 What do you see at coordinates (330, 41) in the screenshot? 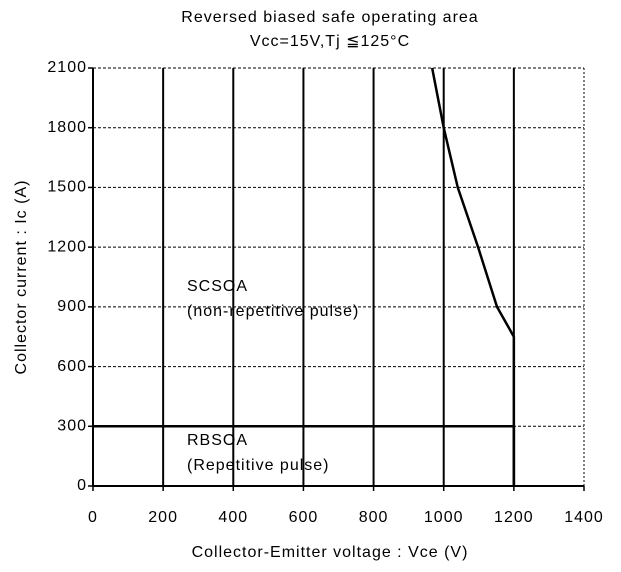
I see `chart-subtitle: Vcc=15V,Tj ≦125°C` at bounding box center [330, 41].